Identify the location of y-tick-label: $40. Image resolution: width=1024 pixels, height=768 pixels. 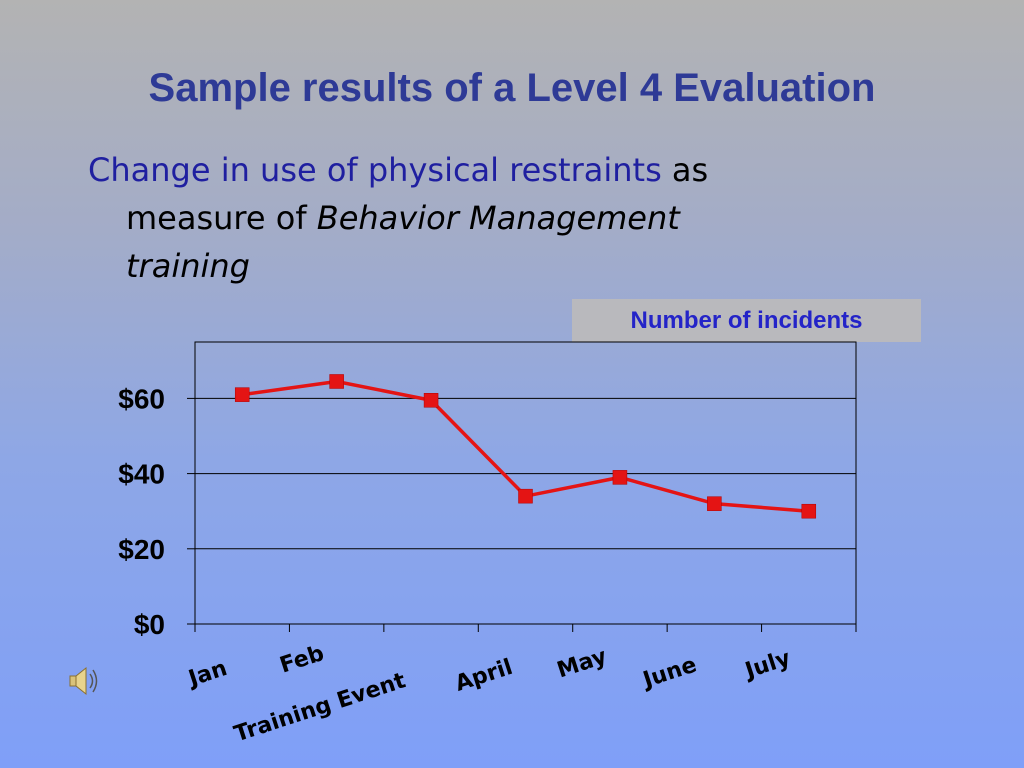
(141, 474).